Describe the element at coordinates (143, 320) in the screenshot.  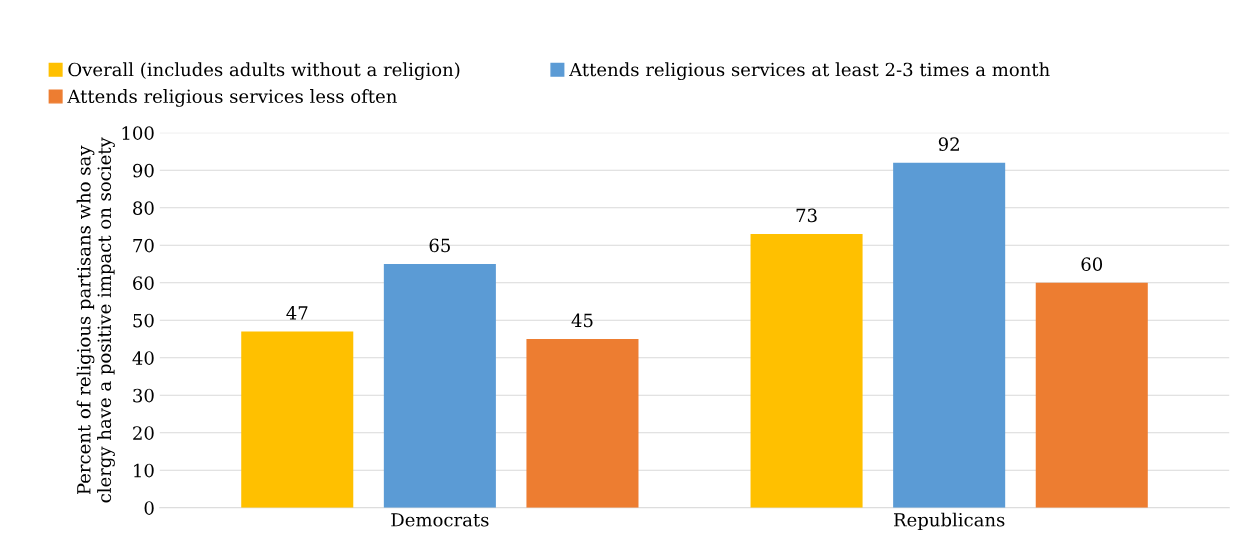
I see `y-tick-label: 50` at that location.